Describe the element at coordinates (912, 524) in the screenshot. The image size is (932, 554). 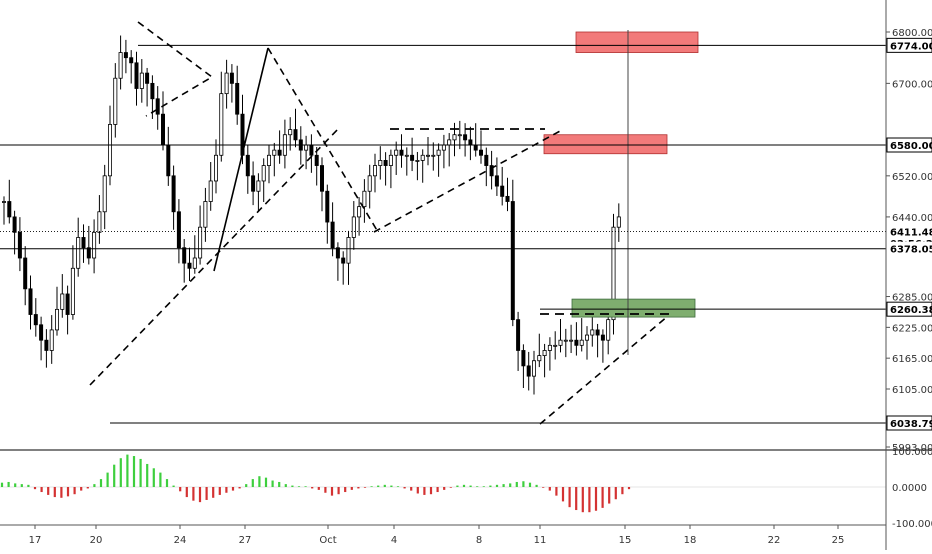
I see `osc-tick-label: -100.0000` at that location.